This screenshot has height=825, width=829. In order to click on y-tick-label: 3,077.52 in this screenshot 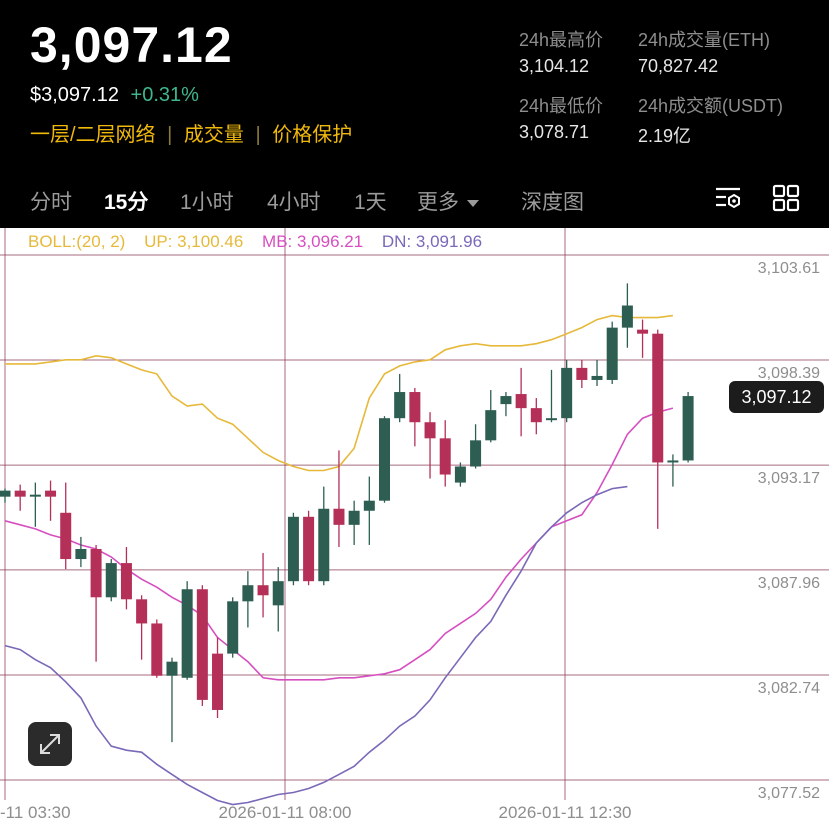, I will do `click(789, 793)`.